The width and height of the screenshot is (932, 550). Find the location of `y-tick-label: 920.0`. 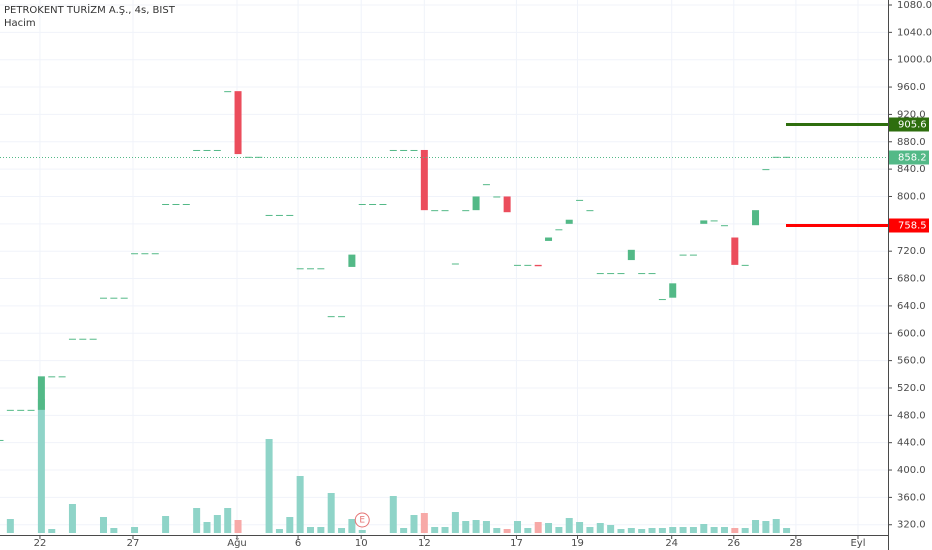

y-tick-label: 920.0 is located at coordinates (911, 114).